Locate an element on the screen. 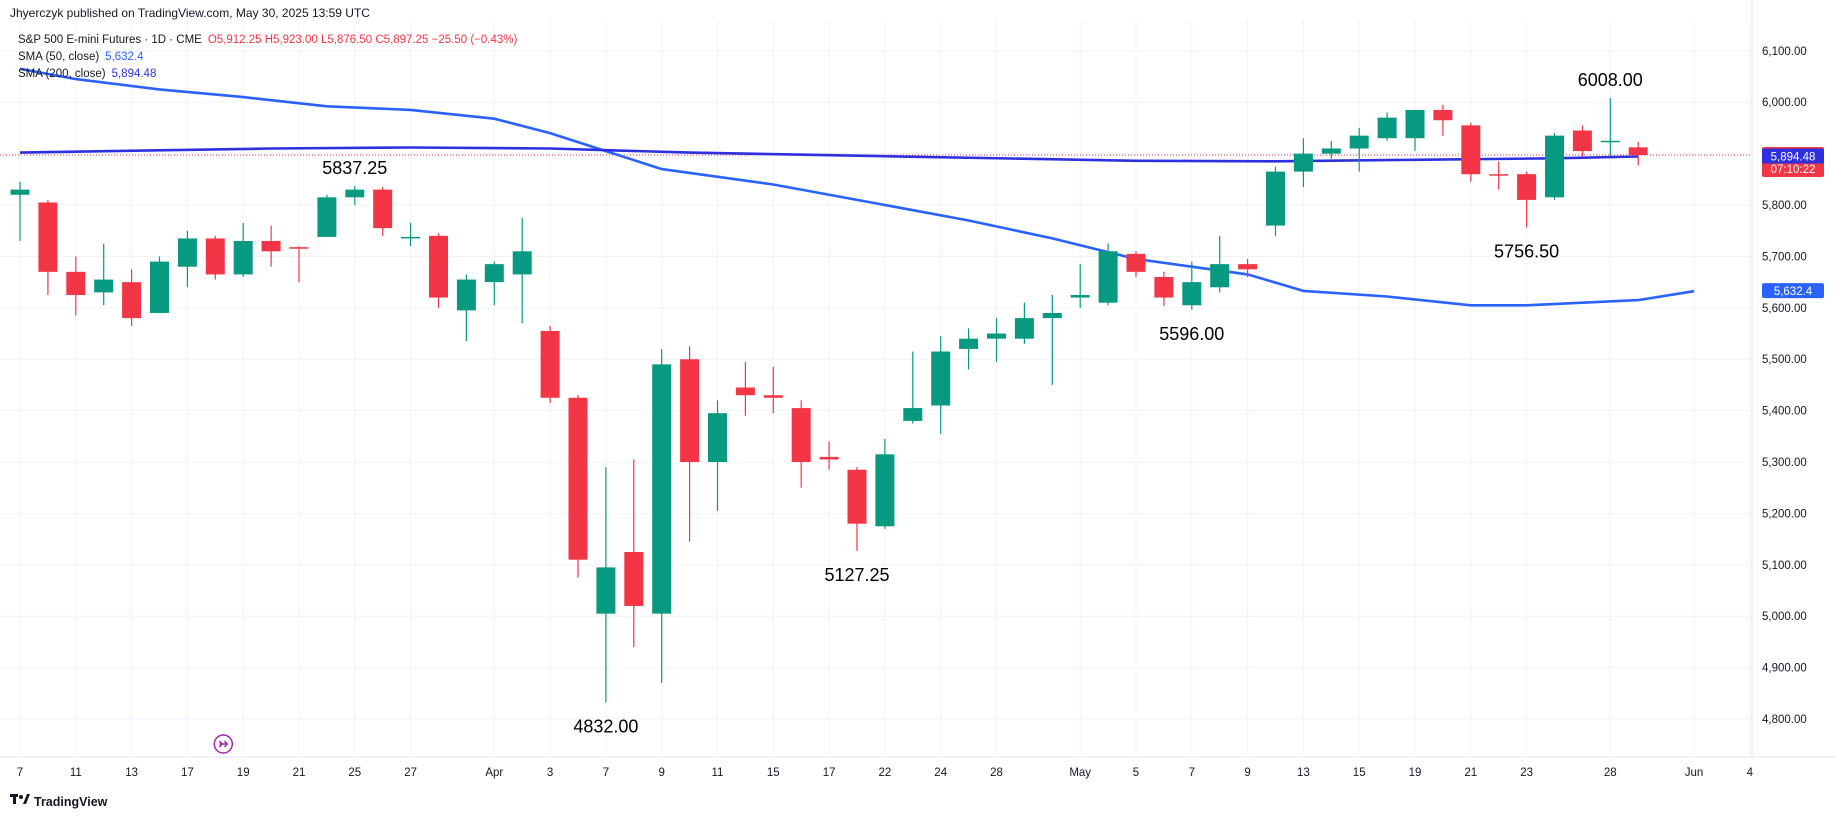 This screenshot has width=1835, height=820. x-tick-label: 24 is located at coordinates (940, 773).